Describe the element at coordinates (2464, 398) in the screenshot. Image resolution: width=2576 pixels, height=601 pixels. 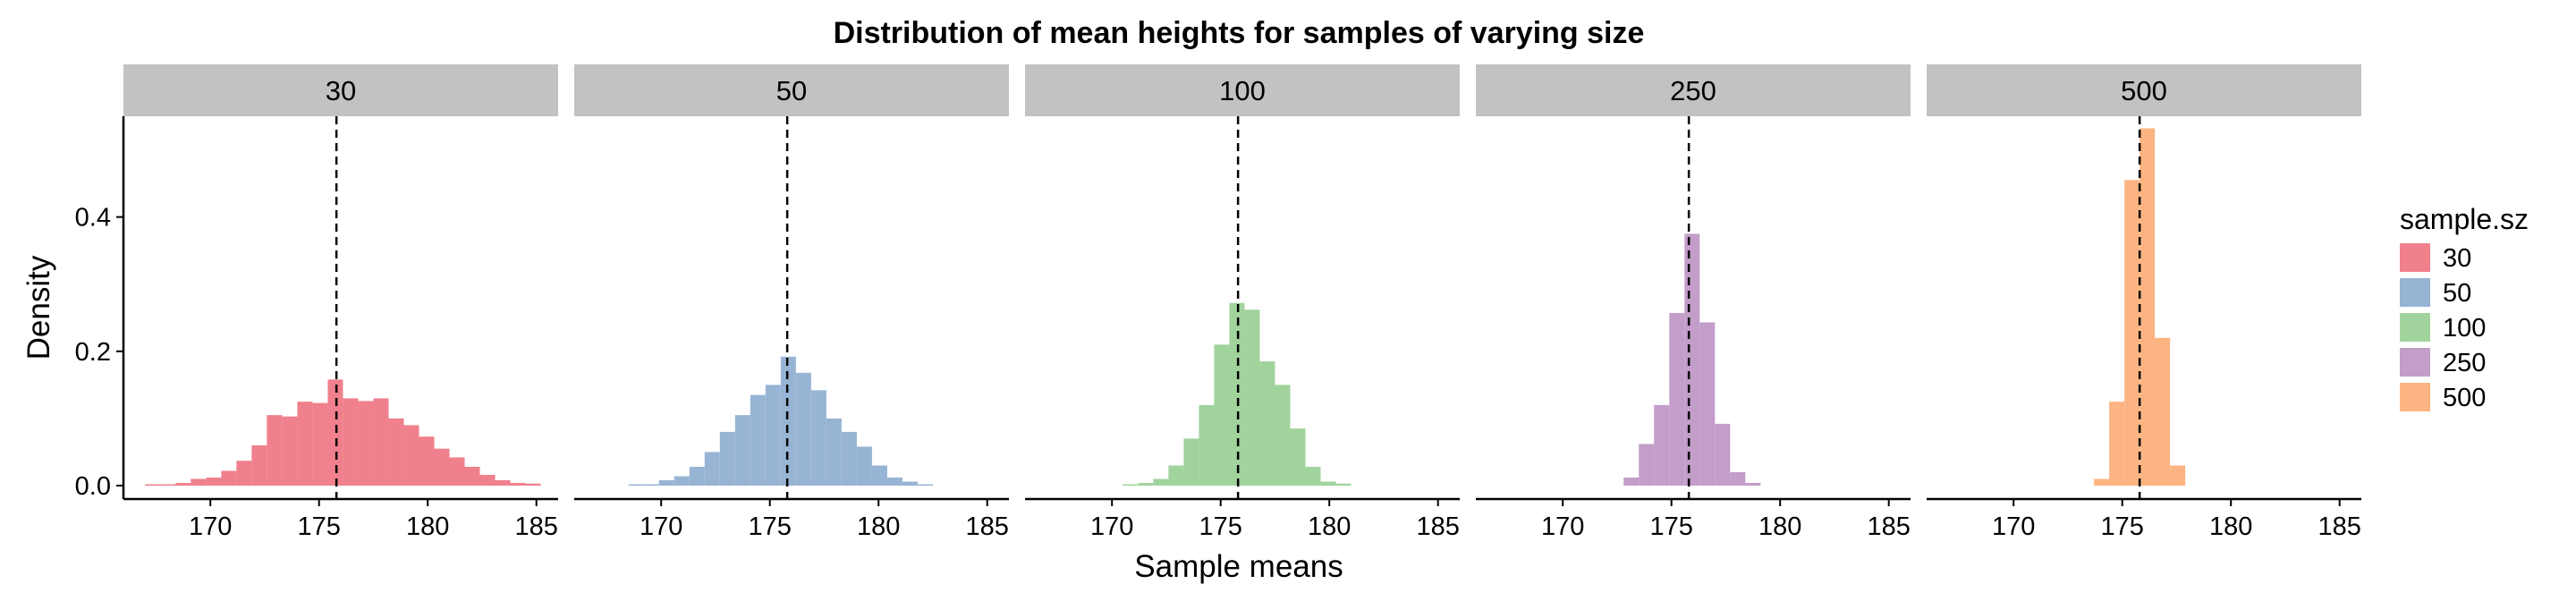
I see `legend-label: 500` at that location.